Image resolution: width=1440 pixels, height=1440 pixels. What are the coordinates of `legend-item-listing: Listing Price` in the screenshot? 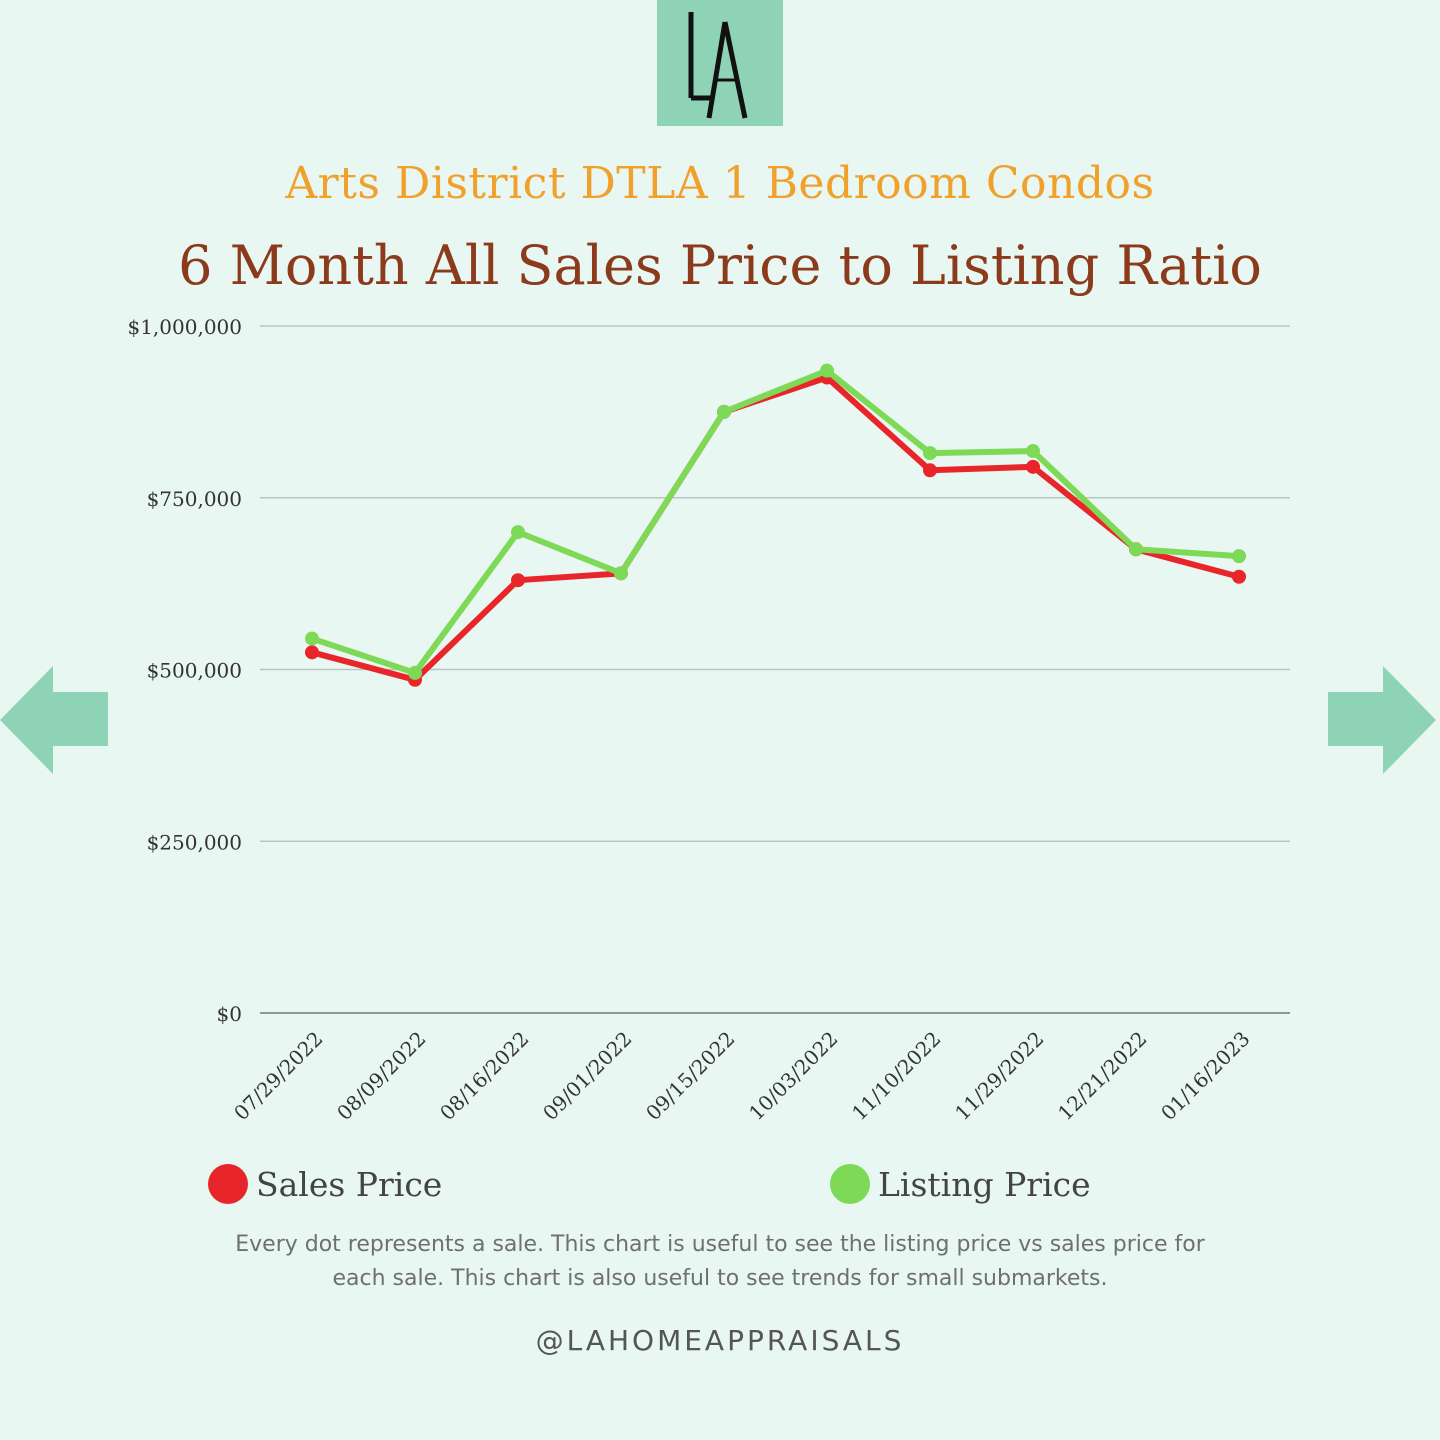 It's located at (960, 1184).